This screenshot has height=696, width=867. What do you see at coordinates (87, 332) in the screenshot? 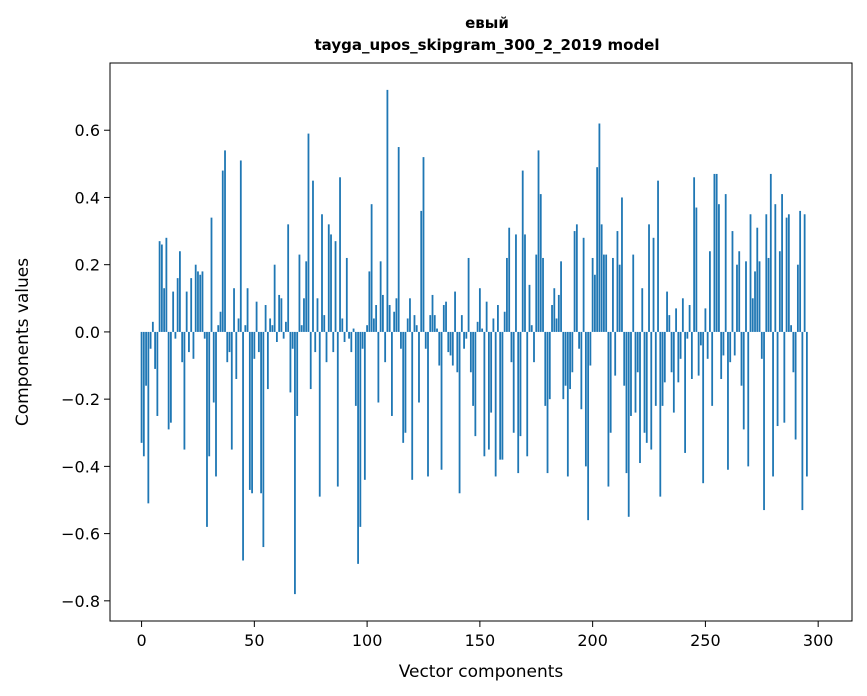
I see `y-tick-label: 0.0` at bounding box center [87, 332].